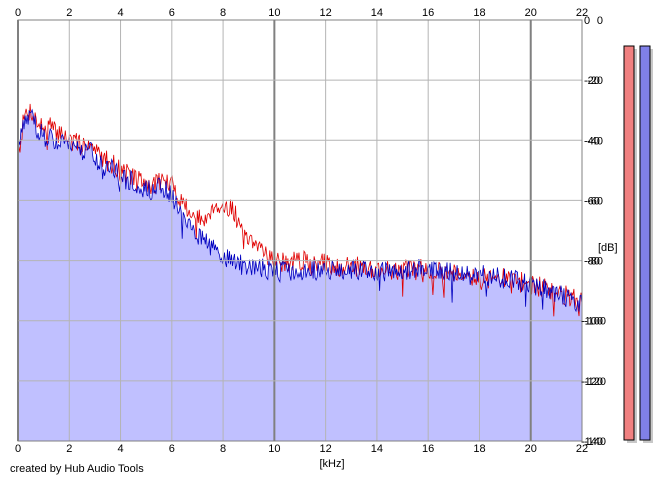 Image resolution: width=664 pixels, height=481 pixels. Describe the element at coordinates (595, 322) in the screenshot. I see `y-tick-label-right: -100` at that location.